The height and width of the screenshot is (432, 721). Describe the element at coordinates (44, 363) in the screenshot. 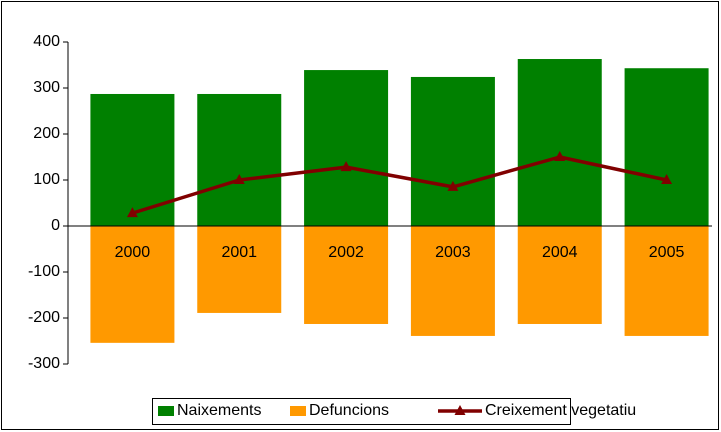

I see `y-tick-label: -300` at that location.